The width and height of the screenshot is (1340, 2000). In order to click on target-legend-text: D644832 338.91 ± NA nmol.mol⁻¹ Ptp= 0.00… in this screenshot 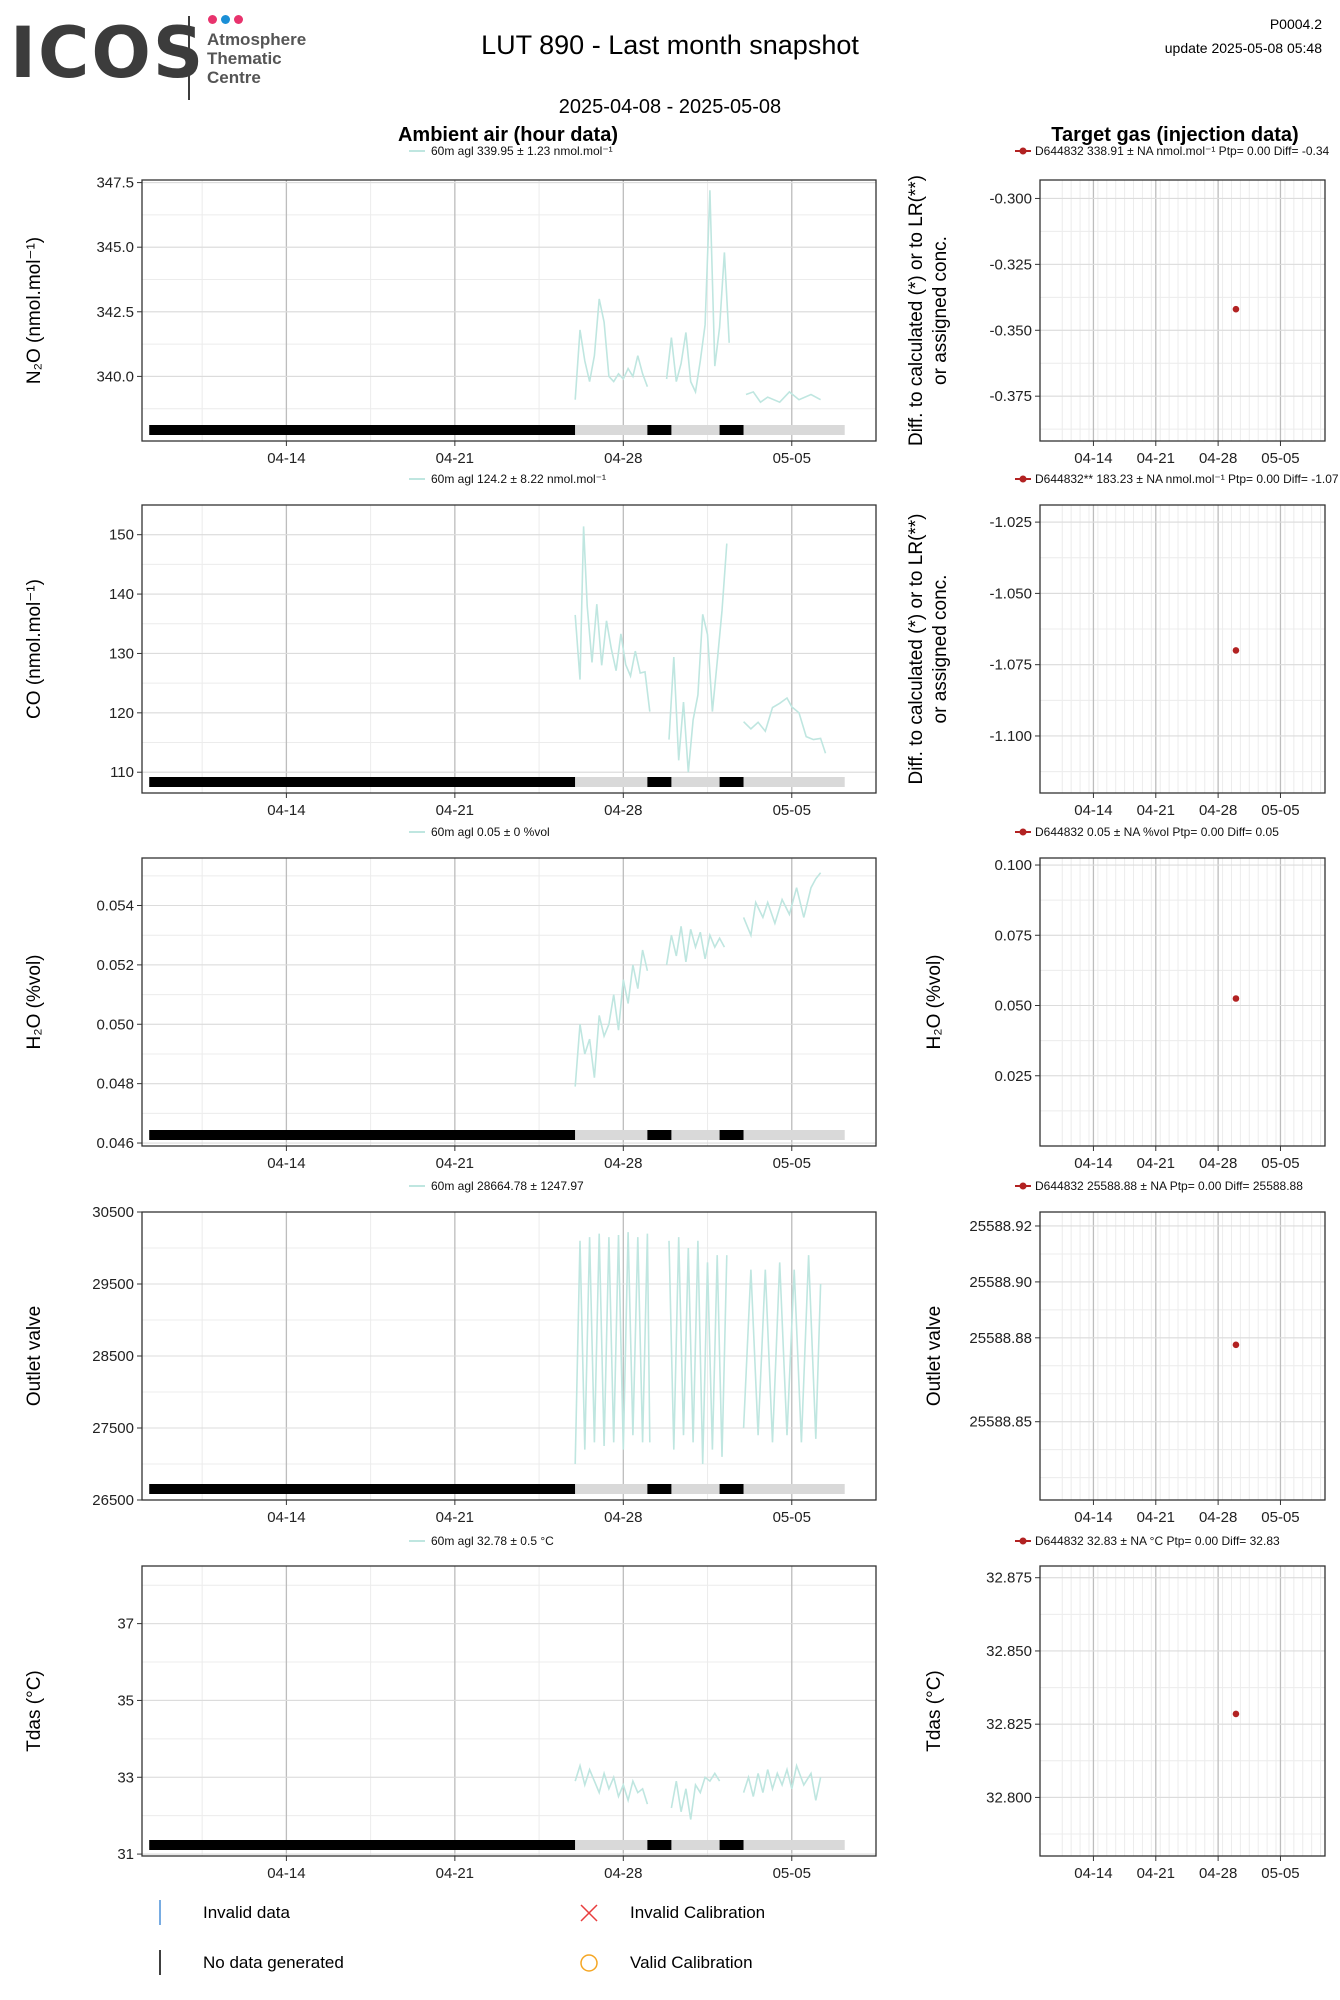, I will do `click(1182, 151)`.